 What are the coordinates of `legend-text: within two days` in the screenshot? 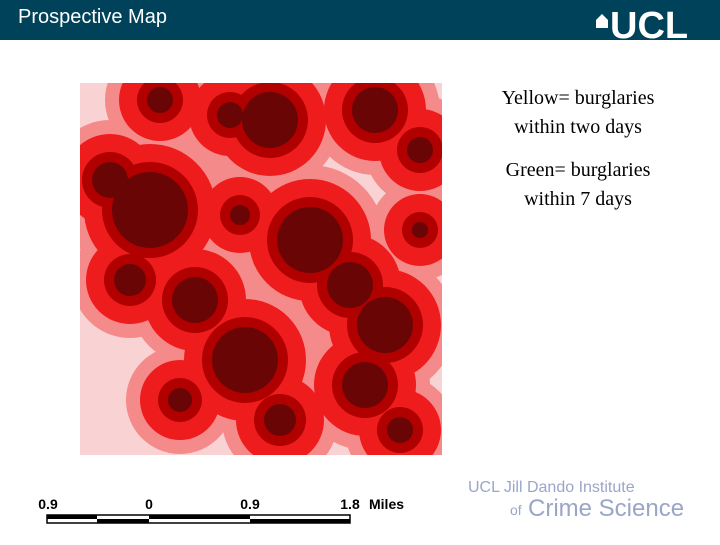 It's located at (578, 127).